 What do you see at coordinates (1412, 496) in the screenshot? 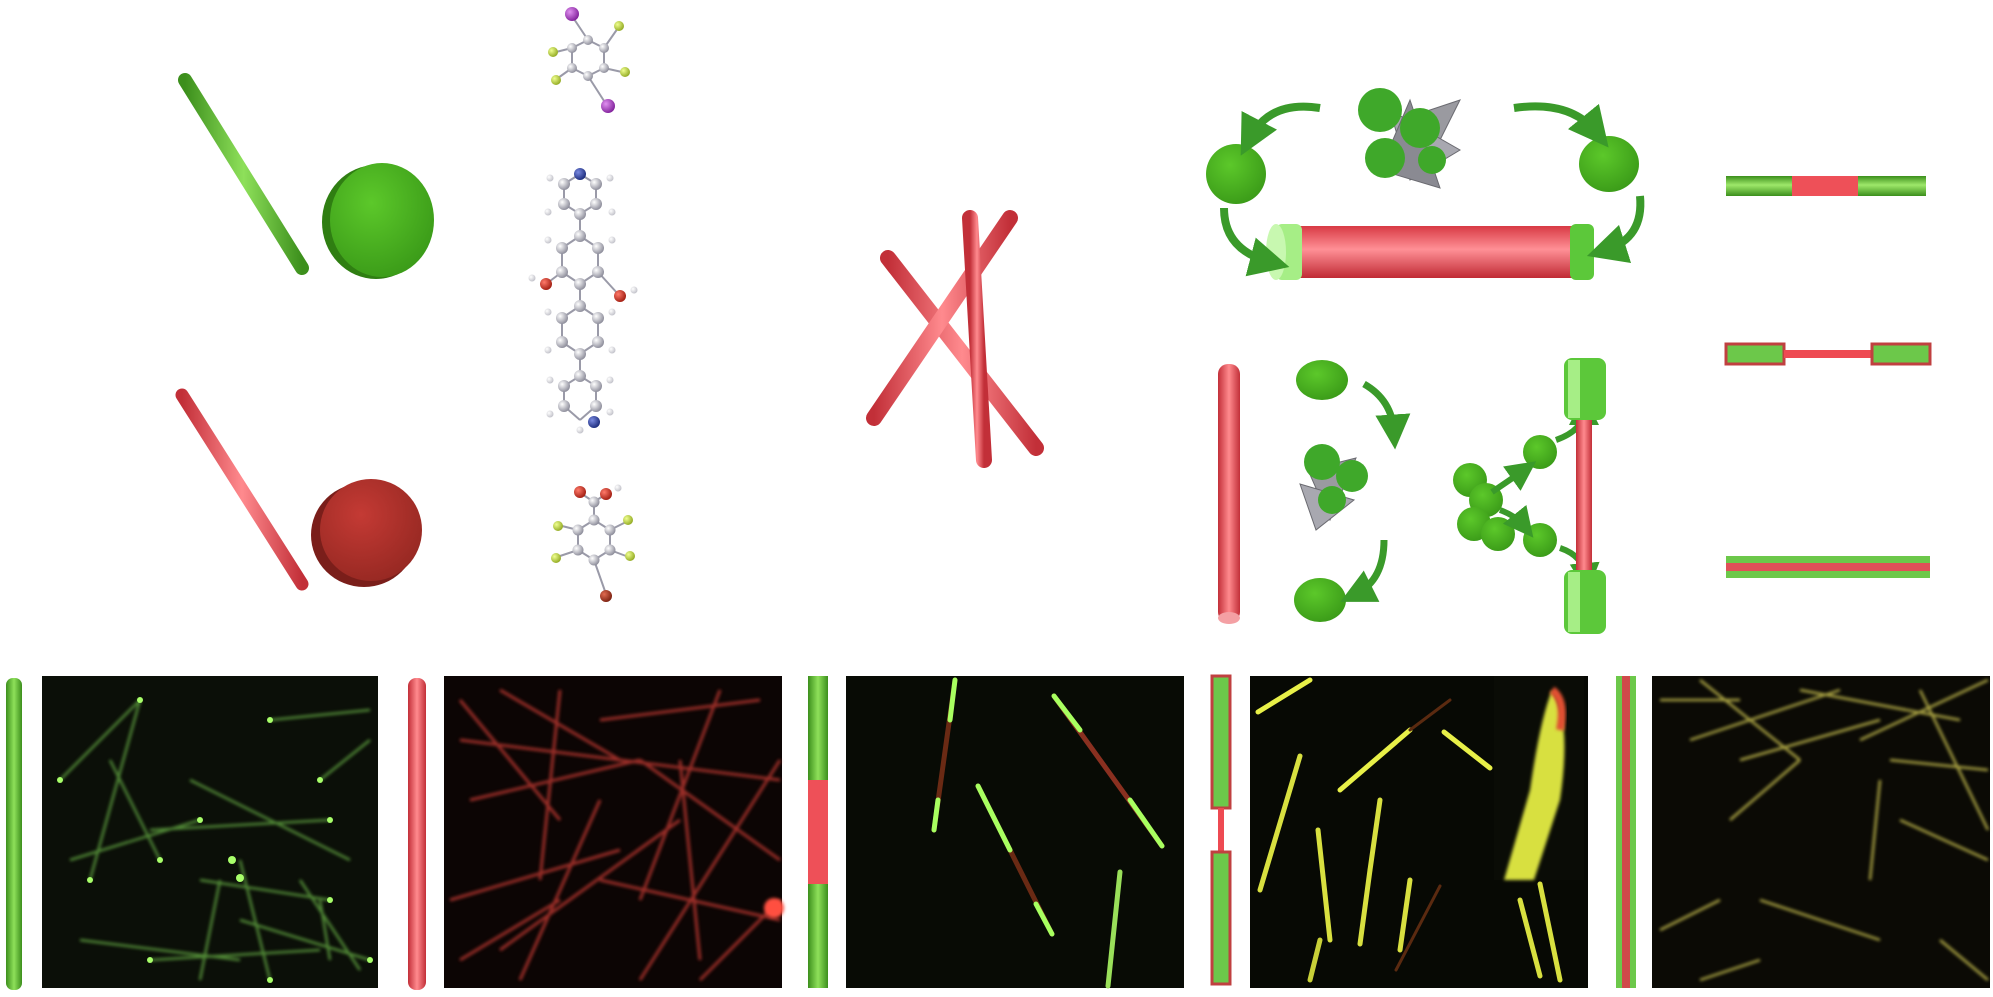
I see `side-growth-schematic` at bounding box center [1412, 496].